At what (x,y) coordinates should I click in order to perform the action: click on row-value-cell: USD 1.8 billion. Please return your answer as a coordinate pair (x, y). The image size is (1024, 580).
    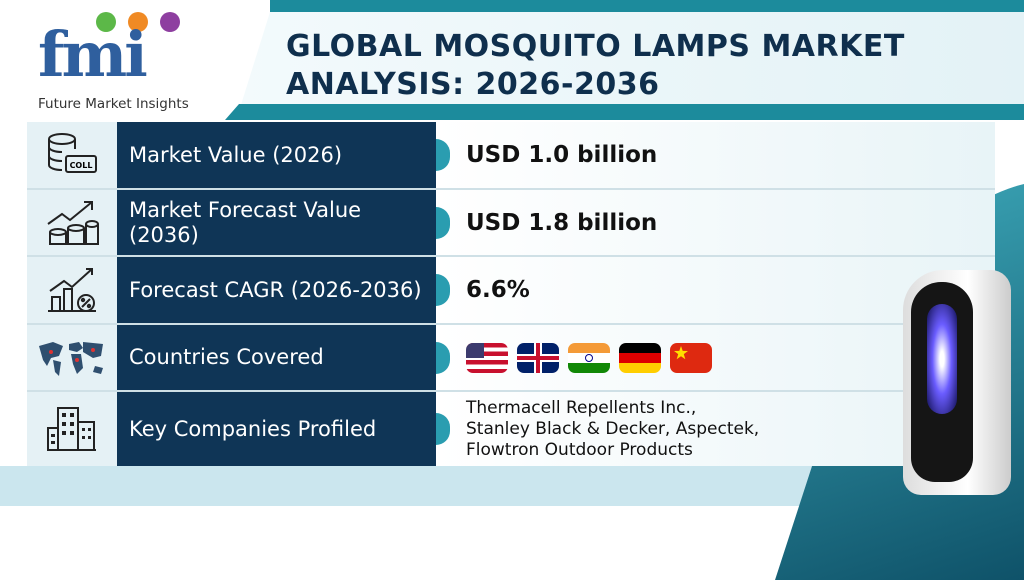
    Looking at the image, I should click on (714, 222).